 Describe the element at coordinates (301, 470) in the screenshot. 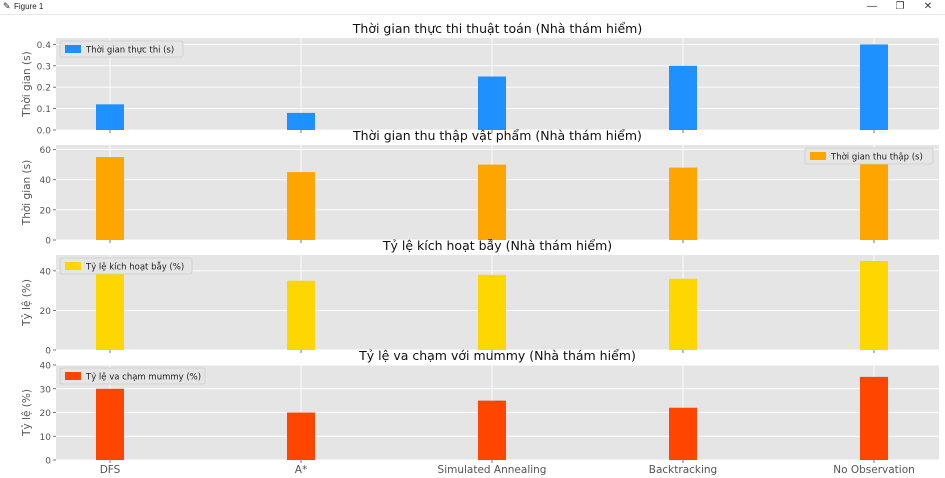

I see `x-tick-label: A*` at that location.